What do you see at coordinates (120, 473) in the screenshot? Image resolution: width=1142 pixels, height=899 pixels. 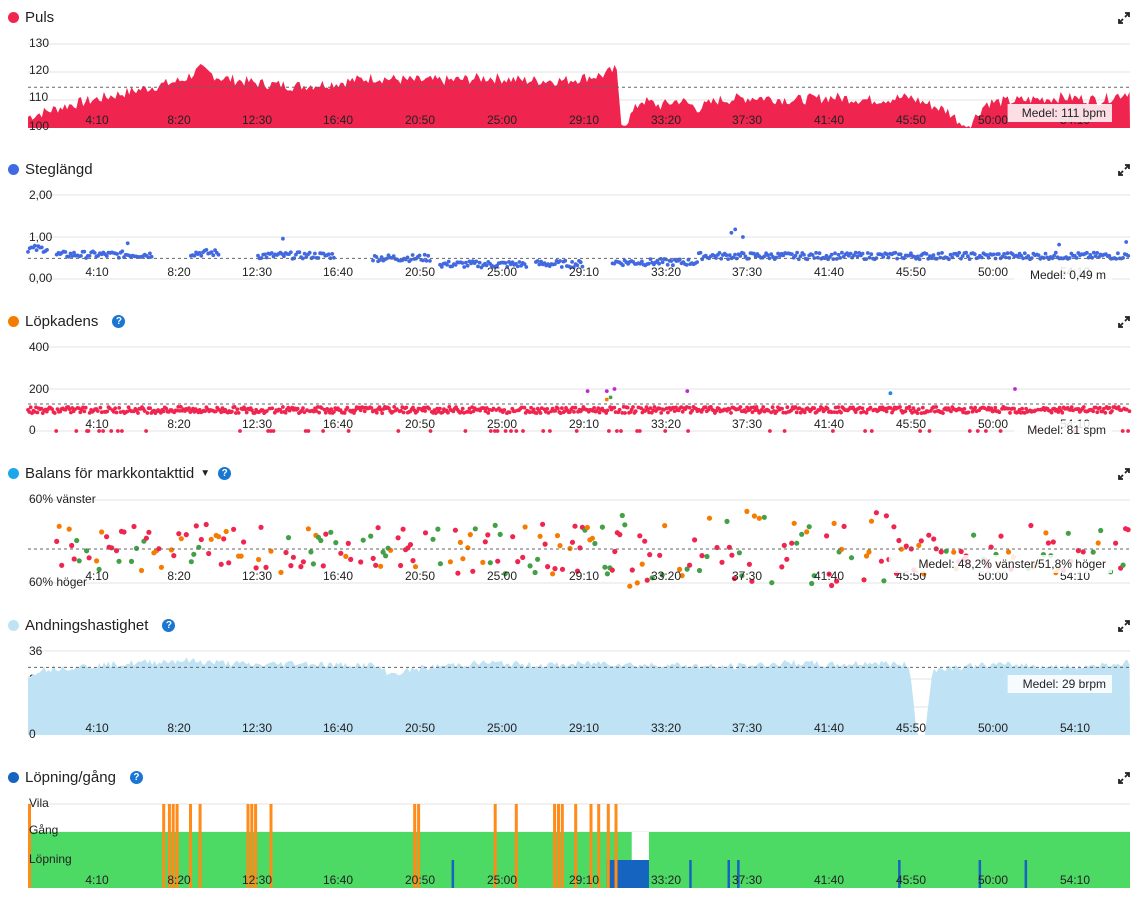 I see `panel-title: Balans för markkontakttid ▼ ?` at bounding box center [120, 473].